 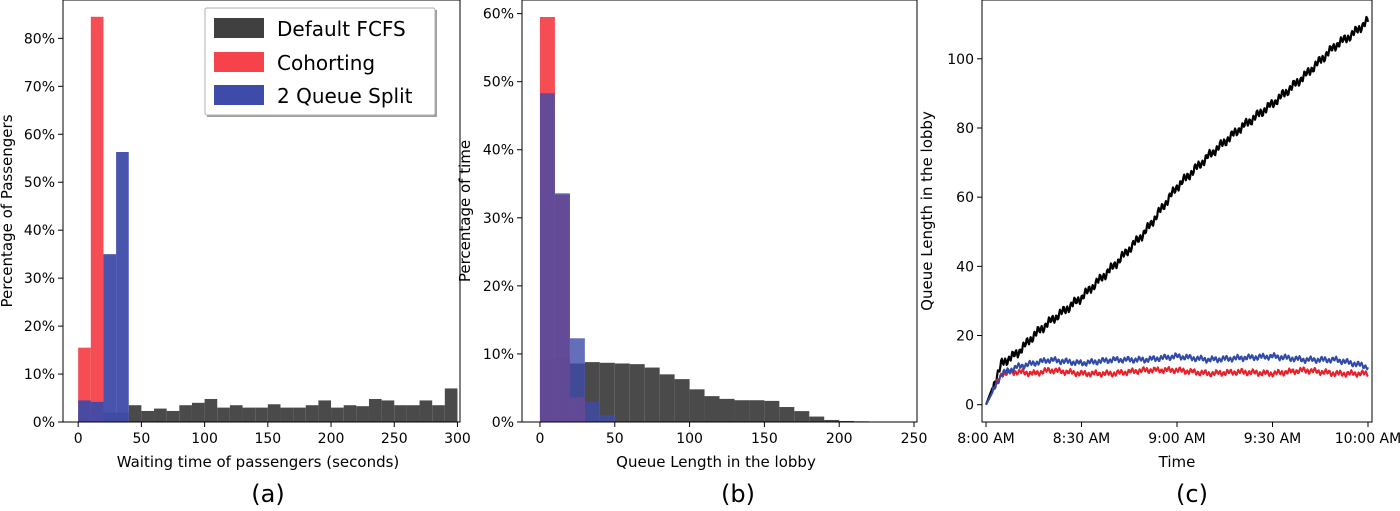 I want to click on legend-swatch-cohorting, so click(x=239, y=62).